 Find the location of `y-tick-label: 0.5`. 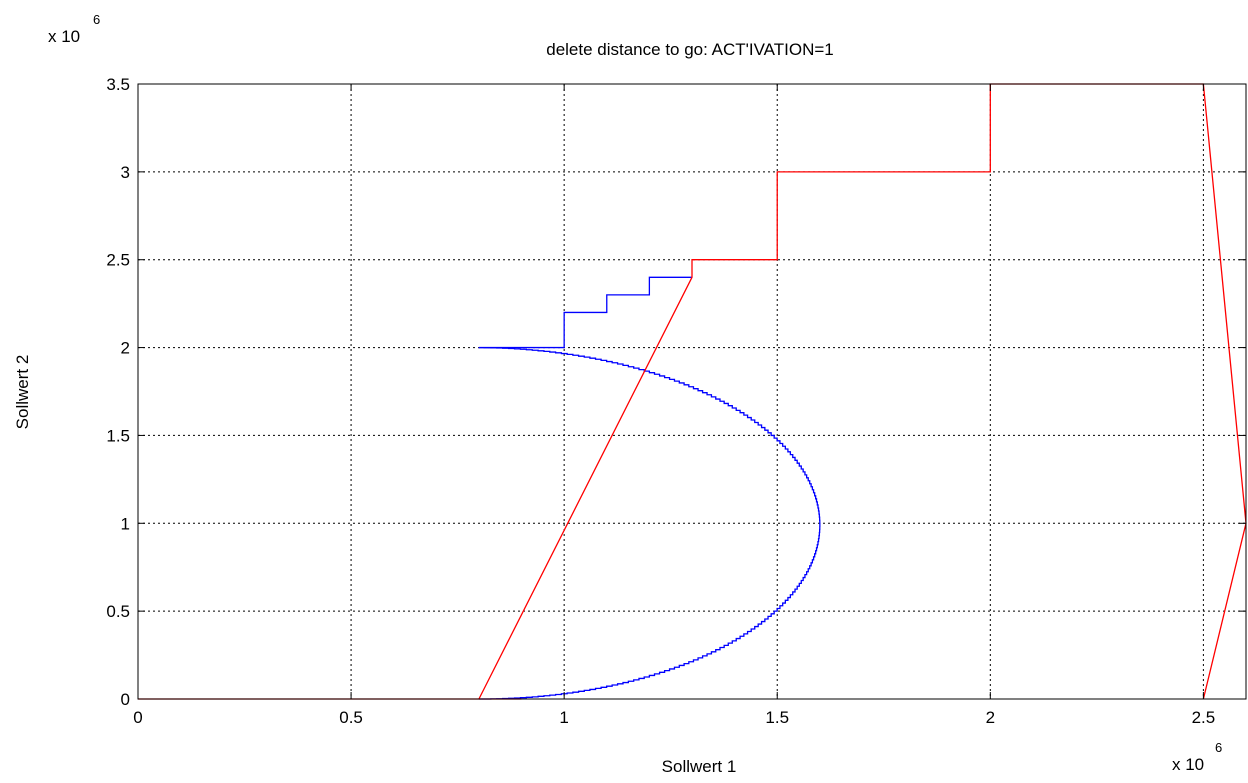

y-tick-label: 0.5 is located at coordinates (118, 611).